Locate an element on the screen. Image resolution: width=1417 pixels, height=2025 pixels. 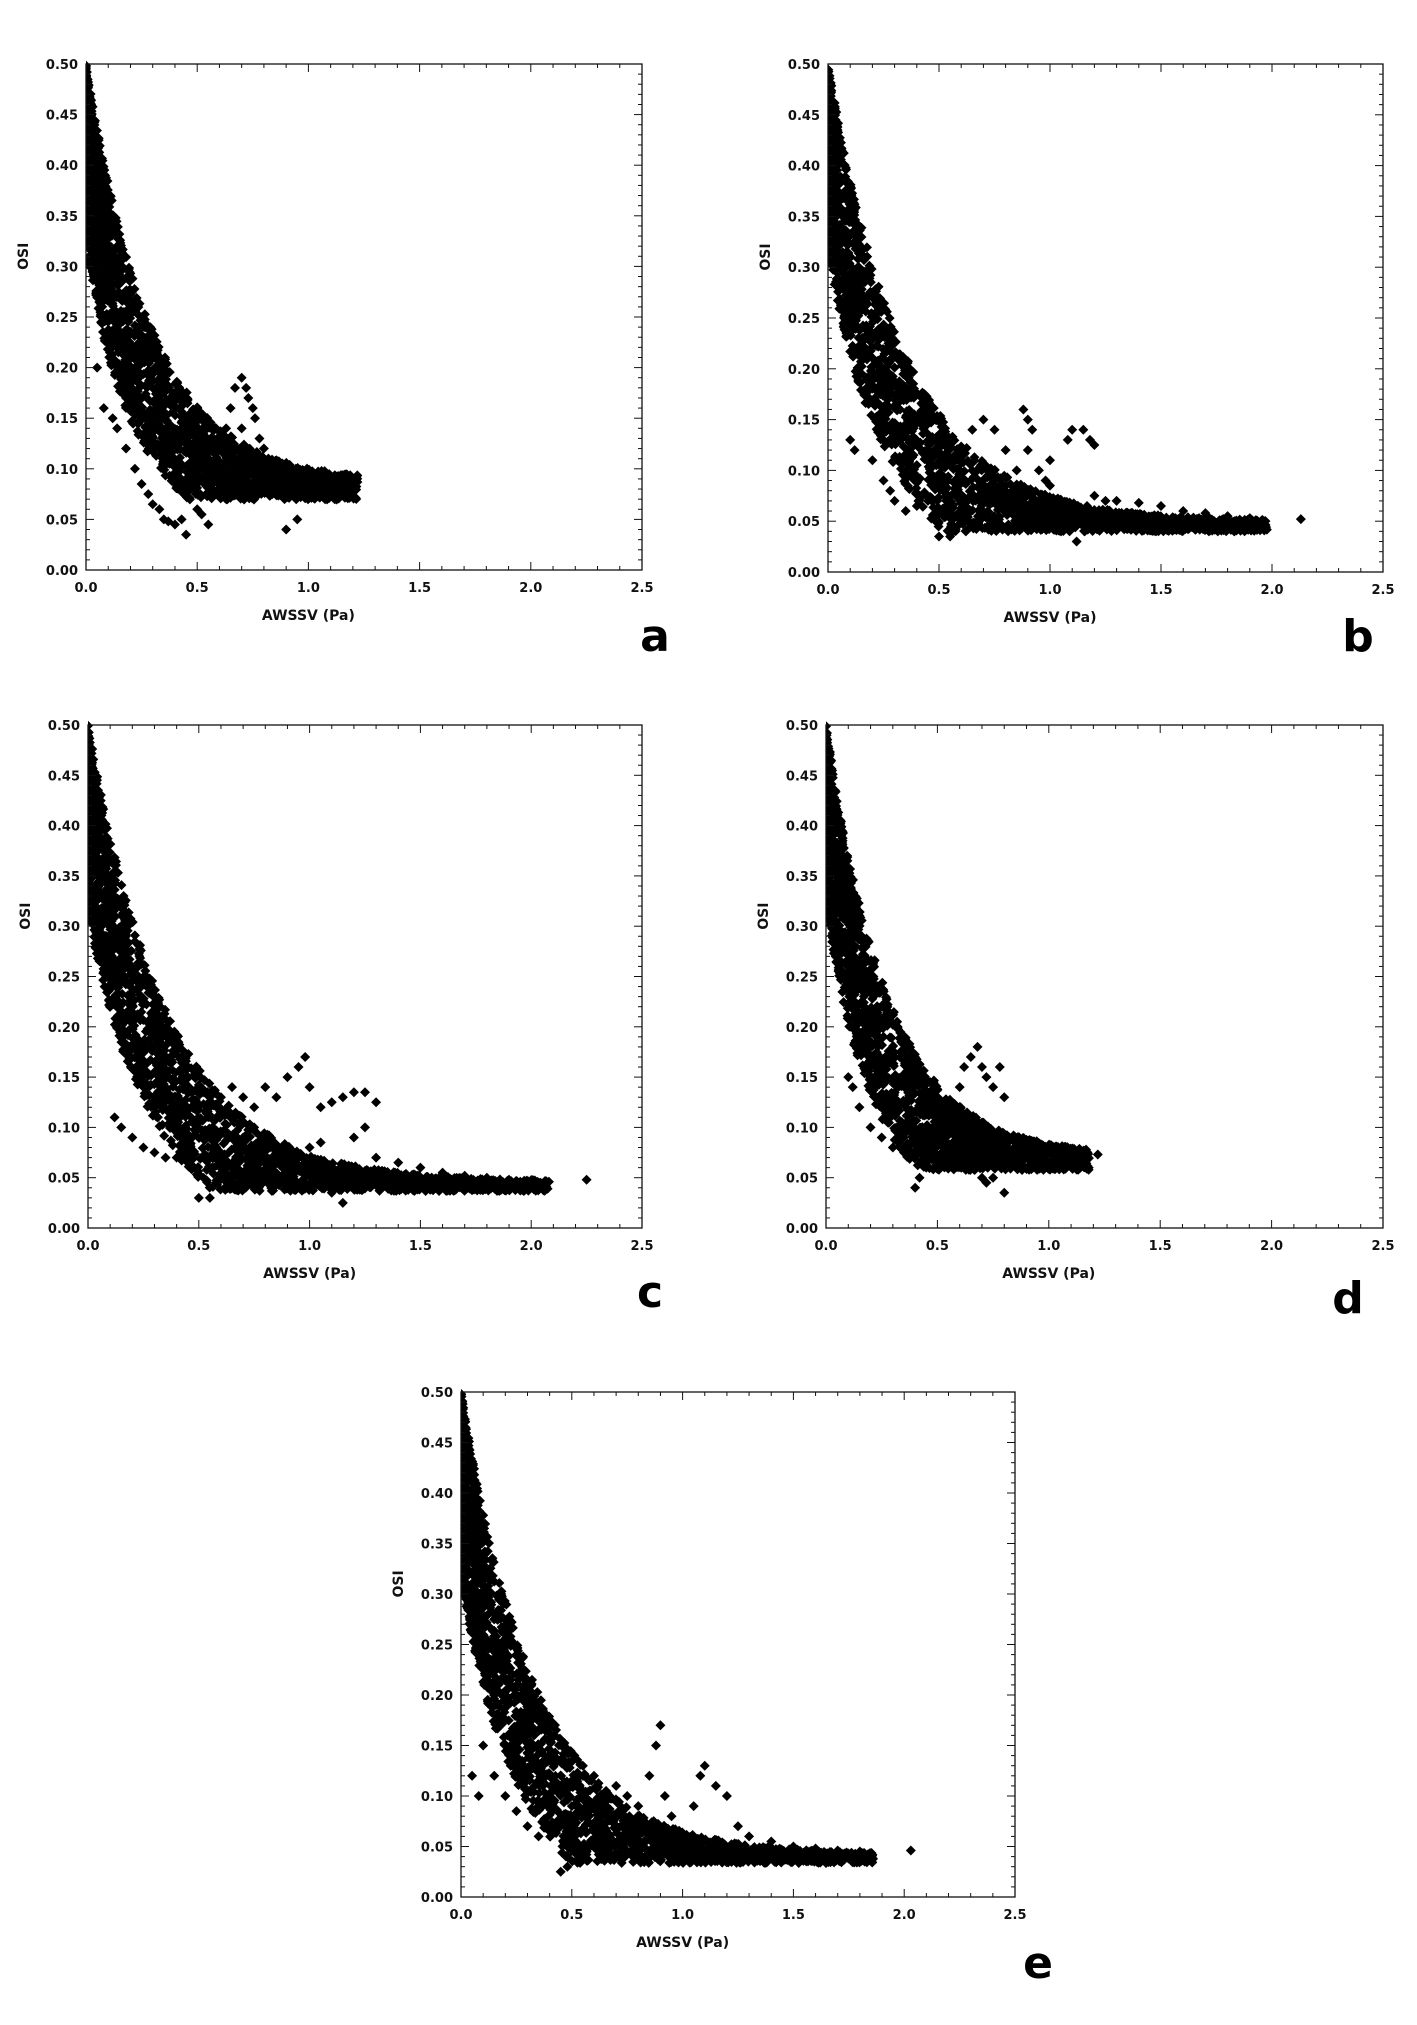
x-tick-label: 0.0 is located at coordinates (85, 588).